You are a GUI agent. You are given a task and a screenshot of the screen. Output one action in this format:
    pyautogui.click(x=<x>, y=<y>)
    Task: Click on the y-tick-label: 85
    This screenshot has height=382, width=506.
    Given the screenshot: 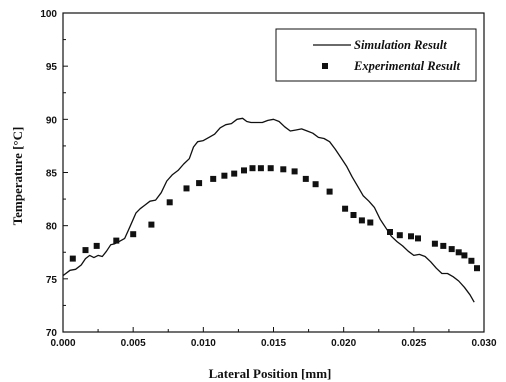 What is the action you would take?
    pyautogui.click(x=52, y=174)
    